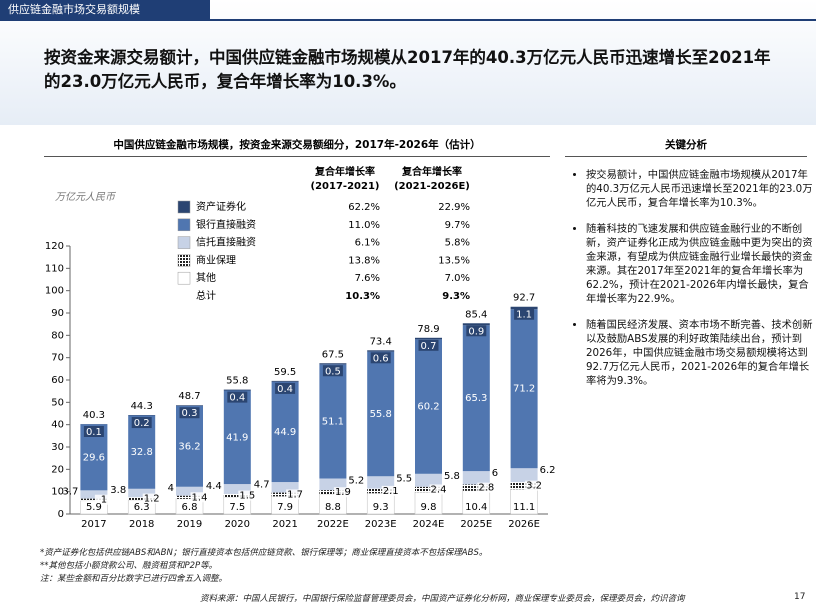  I want to click on header-rule, so click(408, 20).